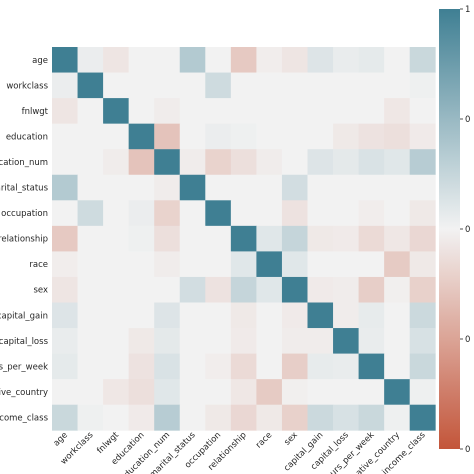  I want to click on y-tick-label: capital_gain, so click(24, 316).